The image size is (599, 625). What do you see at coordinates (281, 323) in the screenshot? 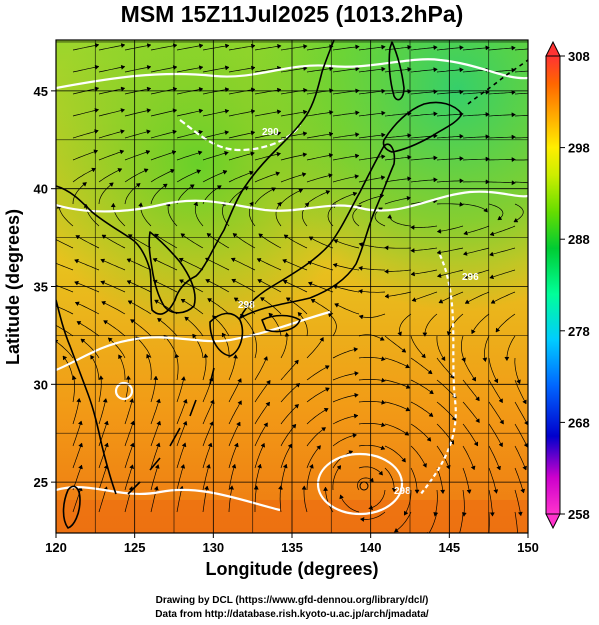
I see `shikoku-coastline` at bounding box center [281, 323].